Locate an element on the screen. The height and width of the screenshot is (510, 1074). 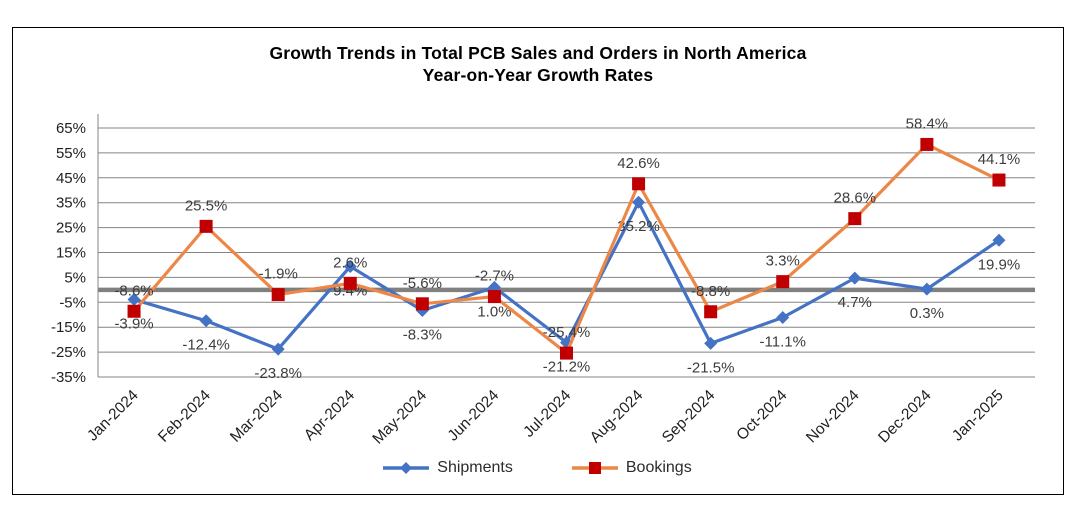
shipments-data-label: 4.7% is located at coordinates (855, 302).